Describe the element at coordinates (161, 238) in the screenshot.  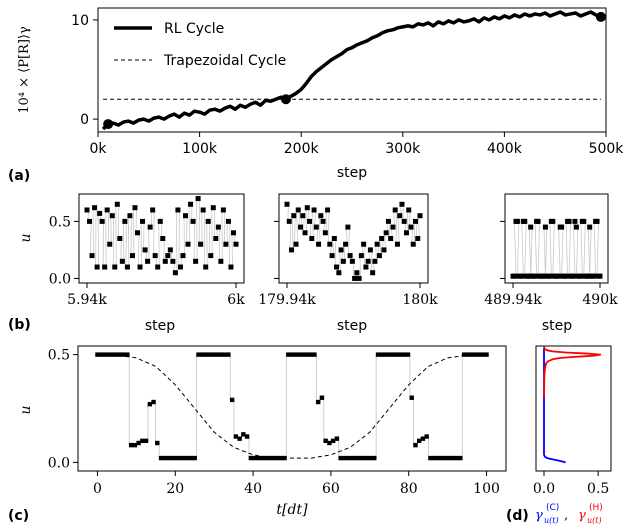
I see `panel-b1-frame` at that location.